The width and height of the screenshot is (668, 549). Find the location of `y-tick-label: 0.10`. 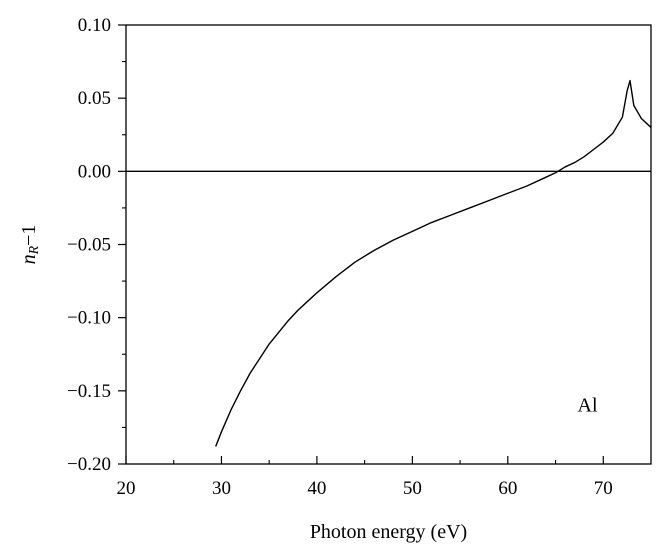

y-tick-label: 0.10 is located at coordinates (94, 25).